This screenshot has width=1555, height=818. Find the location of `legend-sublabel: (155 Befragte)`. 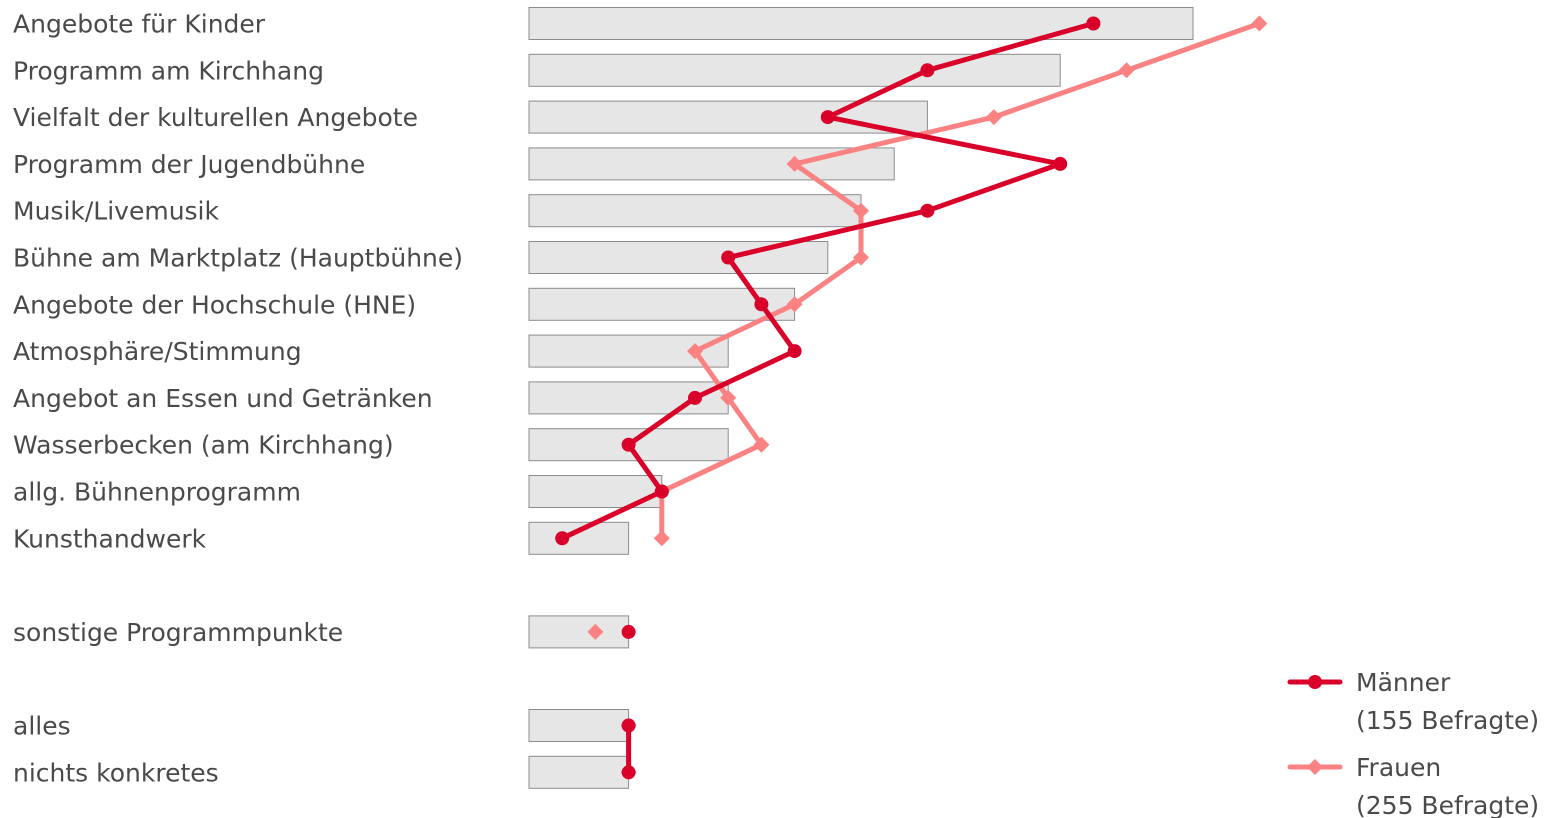

legend-sublabel: (155 Befragte) is located at coordinates (1447, 720).